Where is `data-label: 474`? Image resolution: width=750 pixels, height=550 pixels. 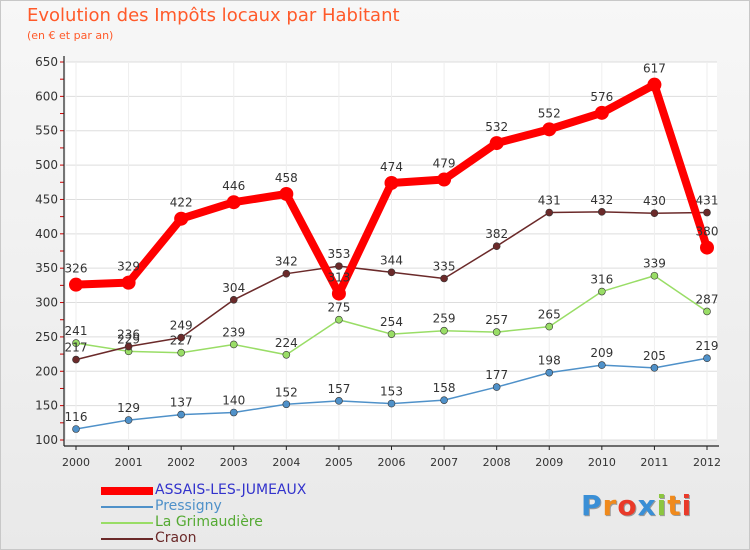
data-label: 474 is located at coordinates (391, 167).